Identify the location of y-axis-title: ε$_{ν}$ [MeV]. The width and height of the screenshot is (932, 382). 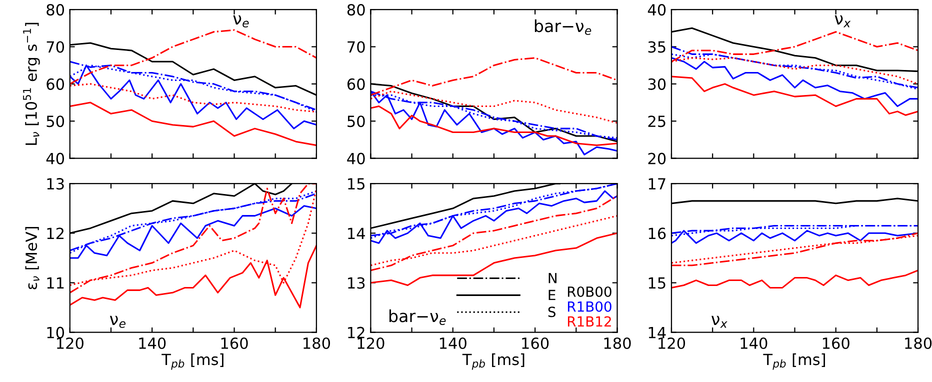
(32, 258).